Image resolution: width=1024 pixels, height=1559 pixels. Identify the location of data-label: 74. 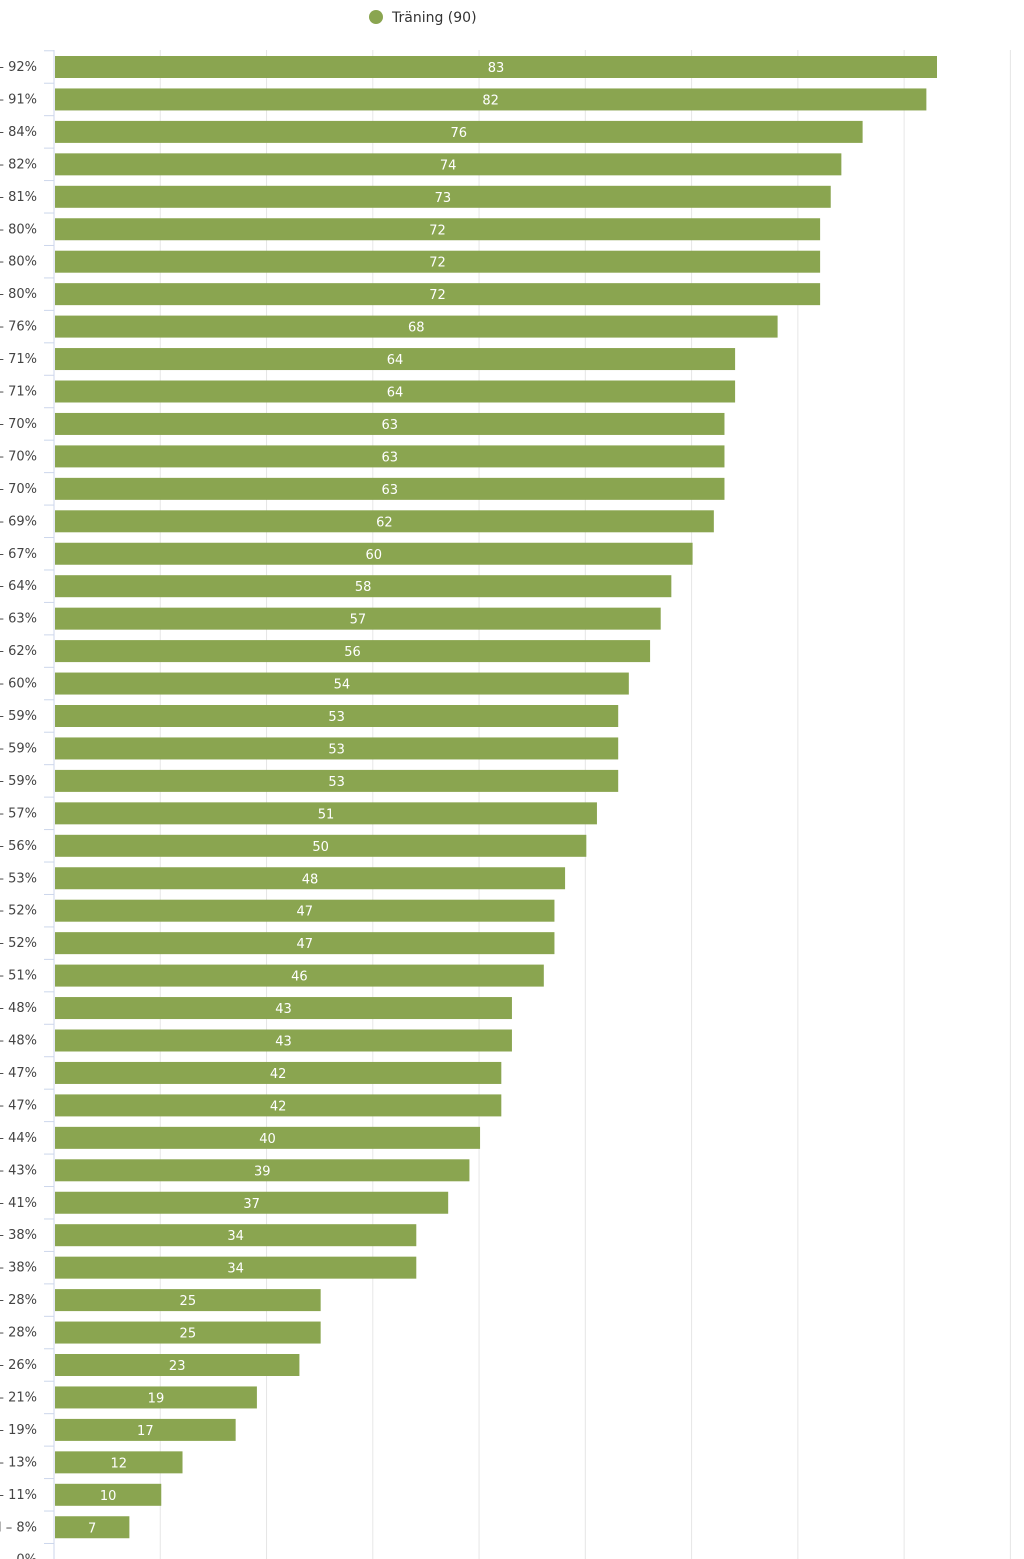
(448, 165).